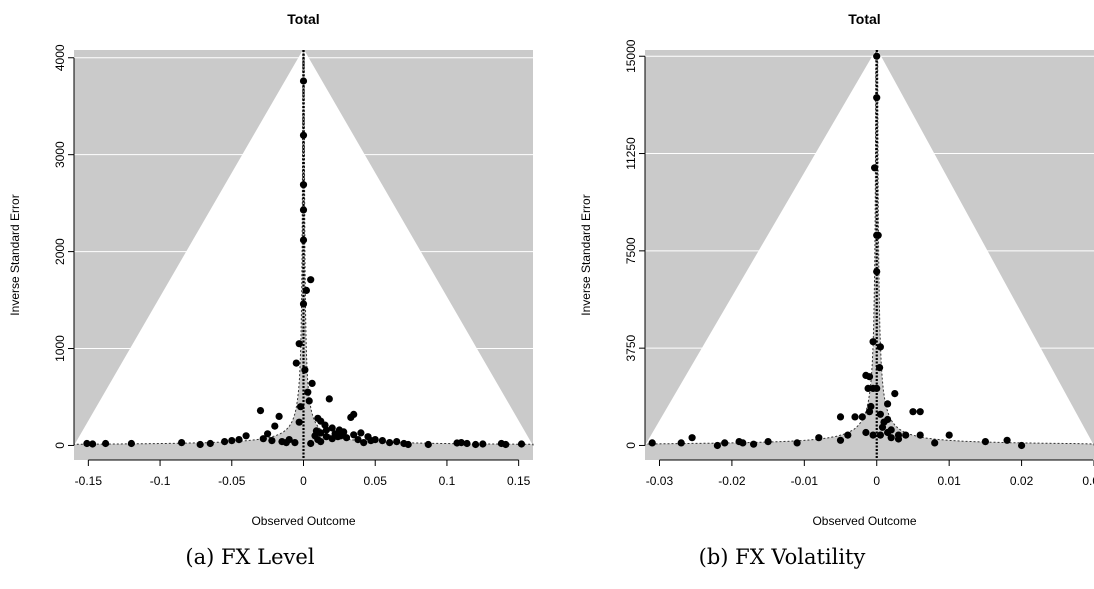 This screenshot has height=589, width=1094. What do you see at coordinates (631, 56) in the screenshot?
I see `y-tick-label: 15000` at bounding box center [631, 56].